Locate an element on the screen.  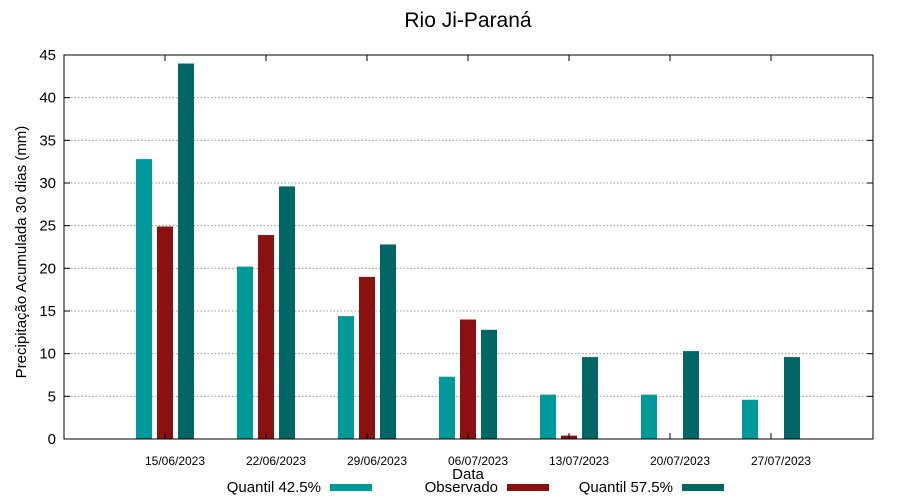
y-tick-label: 0 is located at coordinates (52, 439).